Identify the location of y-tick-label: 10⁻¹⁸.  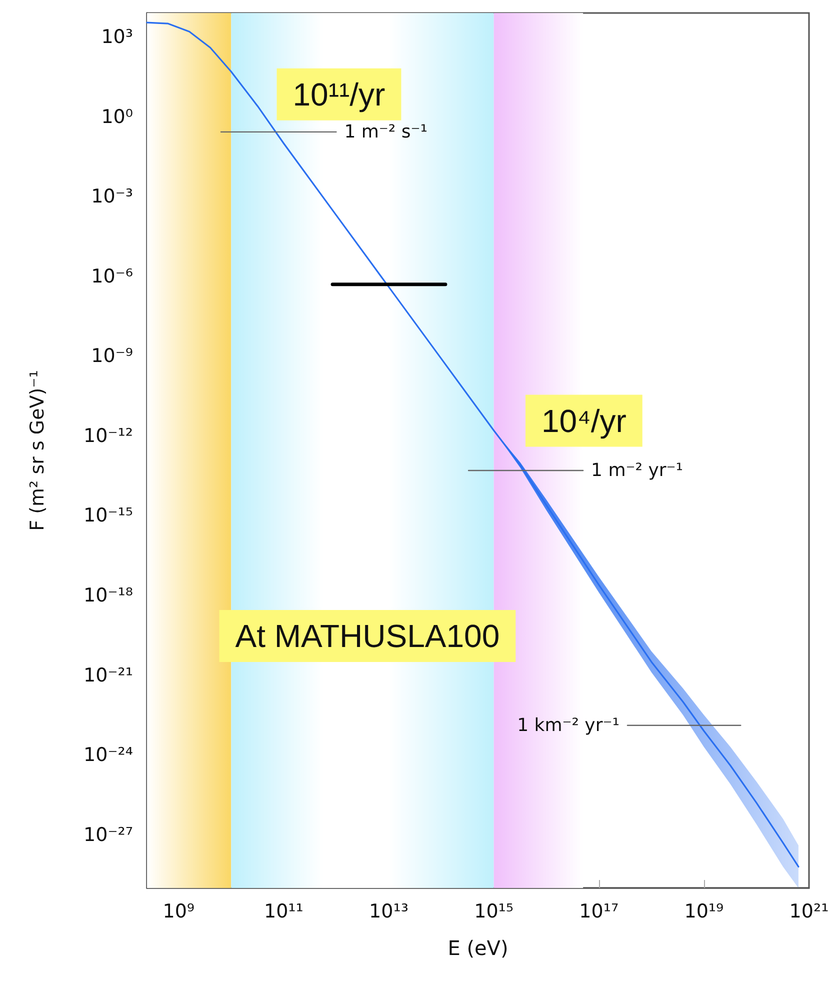
(108, 595).